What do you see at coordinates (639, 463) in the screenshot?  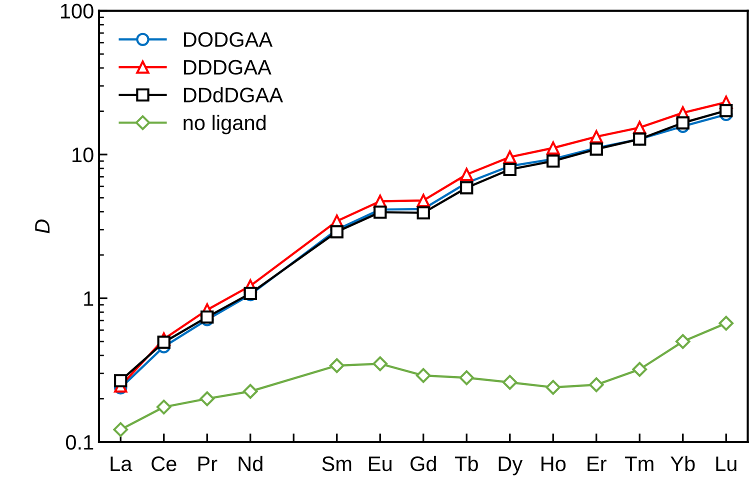 I see `x-tick-label: Tm` at bounding box center [639, 463].